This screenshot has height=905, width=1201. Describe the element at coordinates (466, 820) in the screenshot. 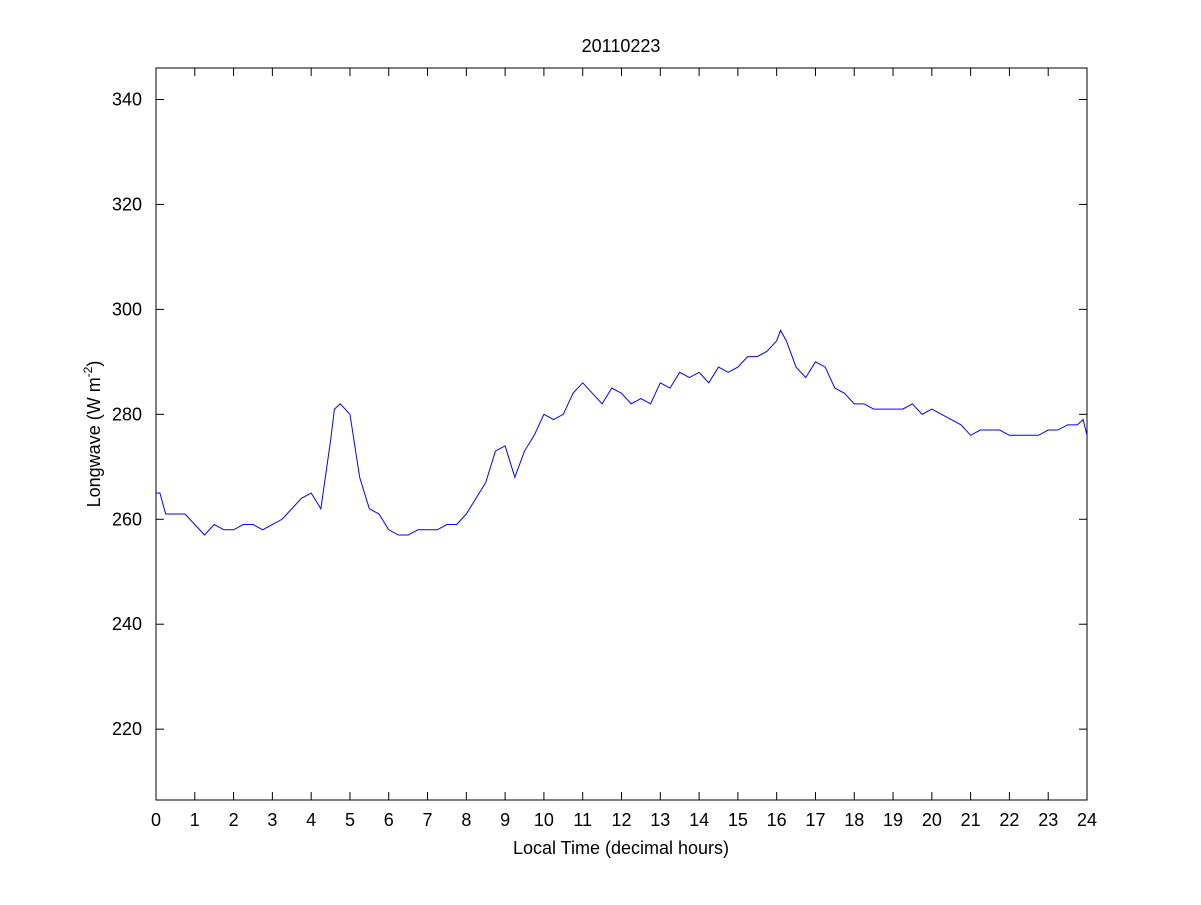

I see `x-tick-label: 8` at that location.